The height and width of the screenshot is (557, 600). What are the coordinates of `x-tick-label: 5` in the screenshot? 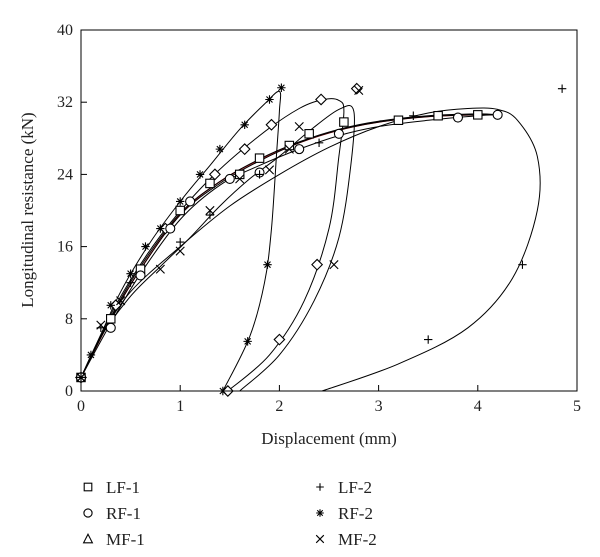 It's located at (577, 406).